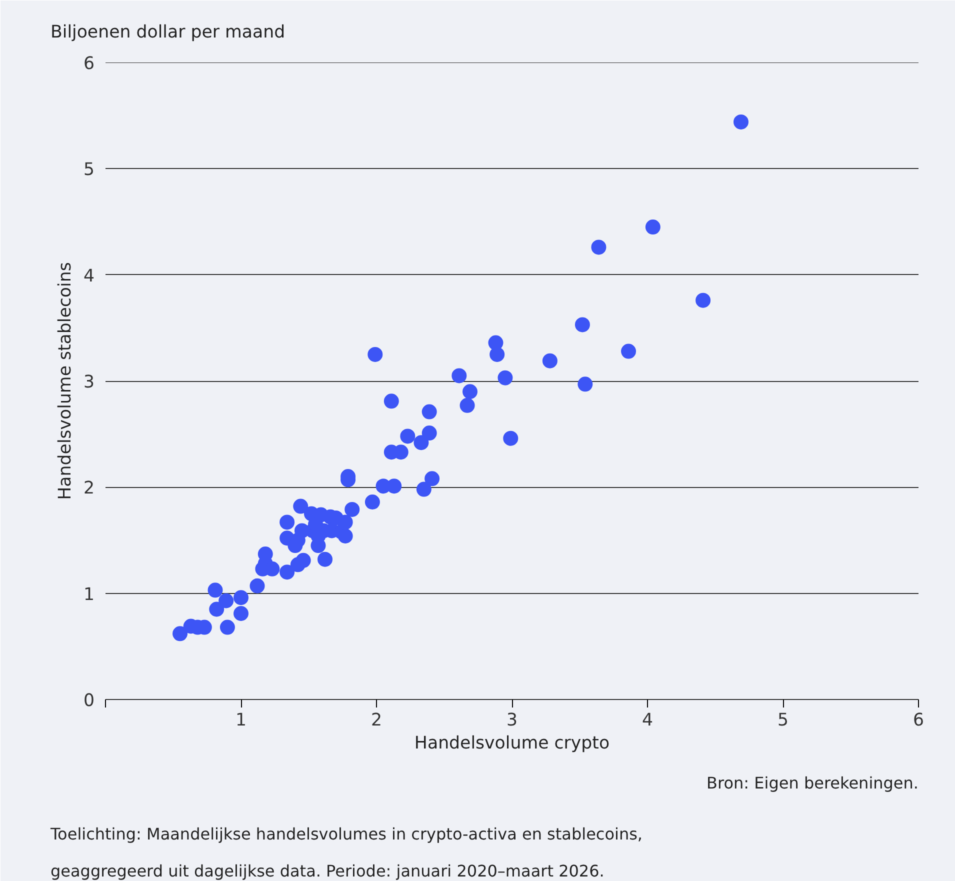 The image size is (955, 881). I want to click on x-tick-label: 5, so click(783, 720).